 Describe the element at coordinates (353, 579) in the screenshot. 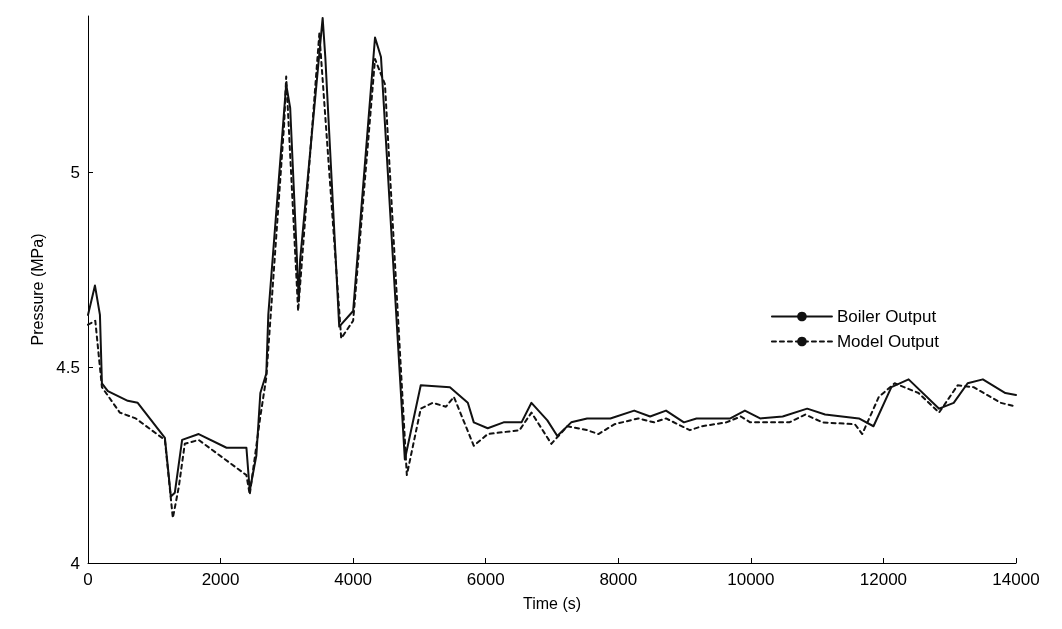

I see `x-tick-label: 4000` at that location.